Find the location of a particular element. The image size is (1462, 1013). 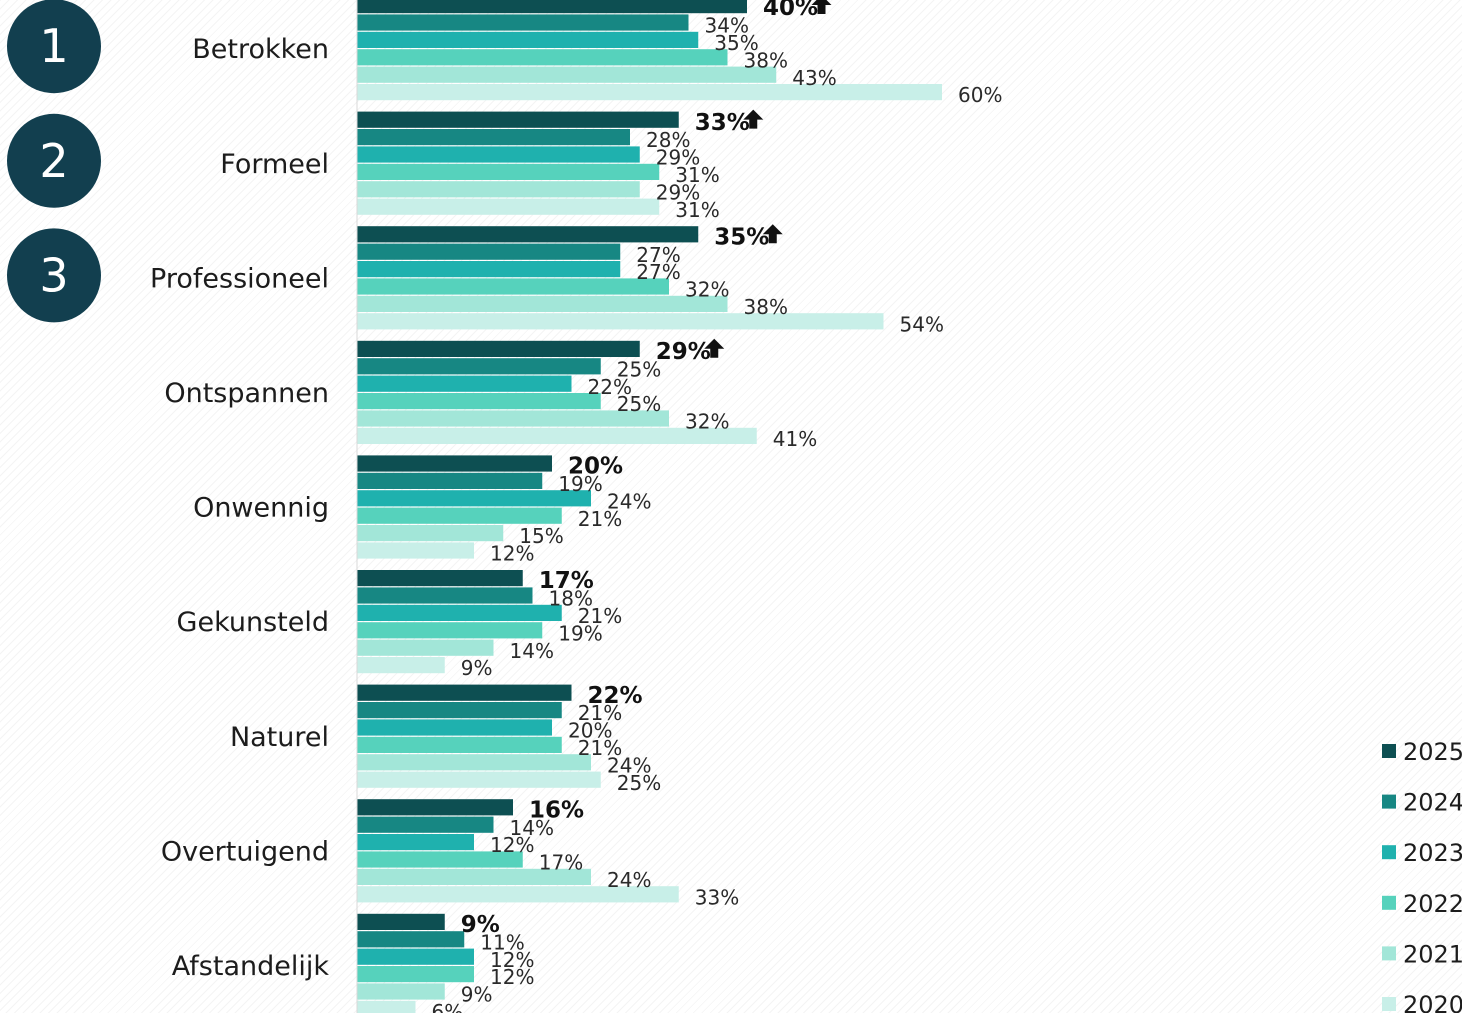

legend-label: 2020 is located at coordinates (1432, 1002).